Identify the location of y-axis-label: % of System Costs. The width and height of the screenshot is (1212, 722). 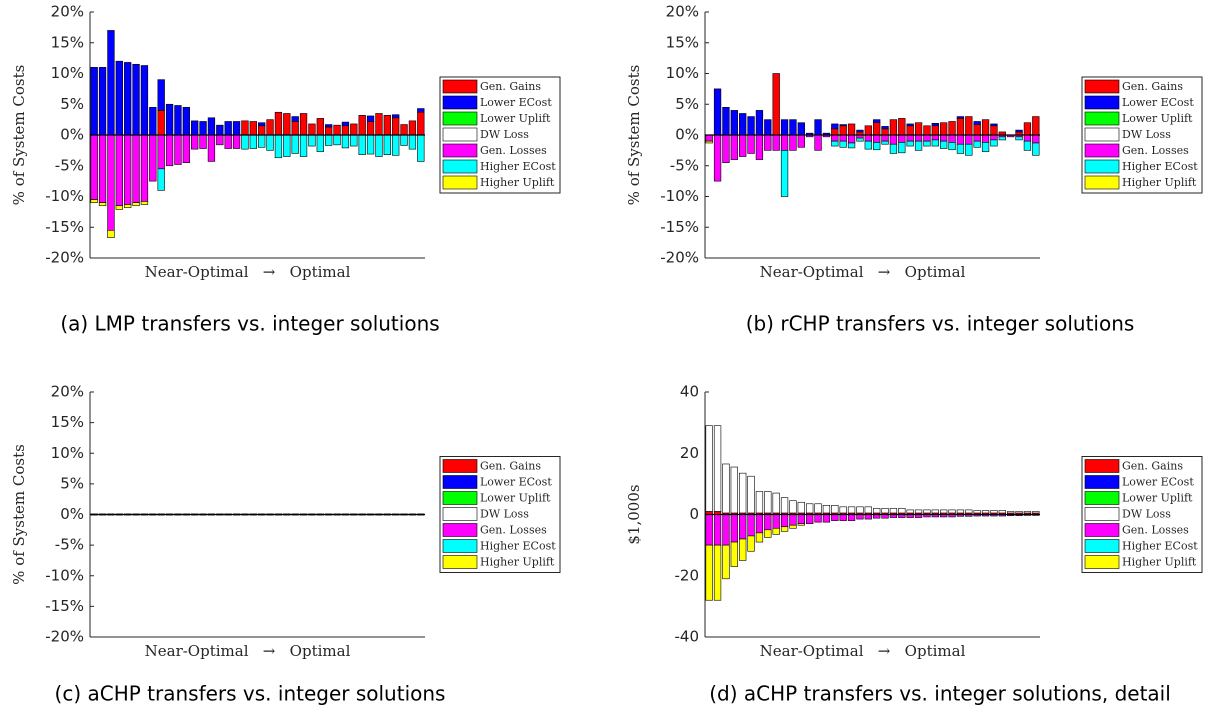
(19, 135).